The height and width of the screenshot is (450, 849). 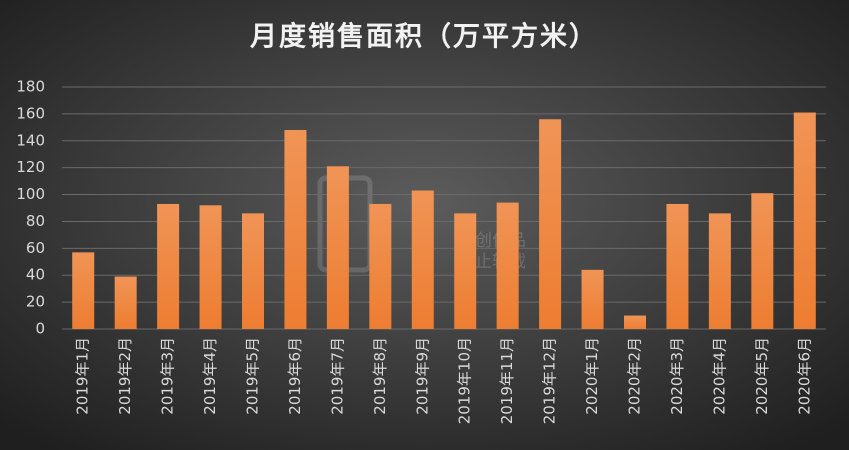 I want to click on y-tick-label: 120, so click(x=30, y=167).